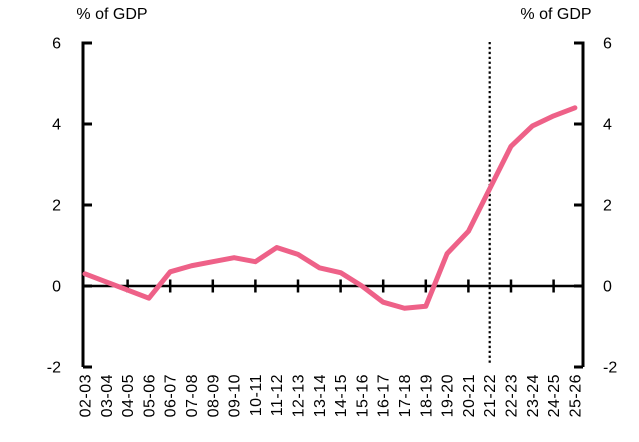 This screenshot has width=639, height=442. What do you see at coordinates (56, 206) in the screenshot?
I see `y-axis-label-left: 2` at bounding box center [56, 206].